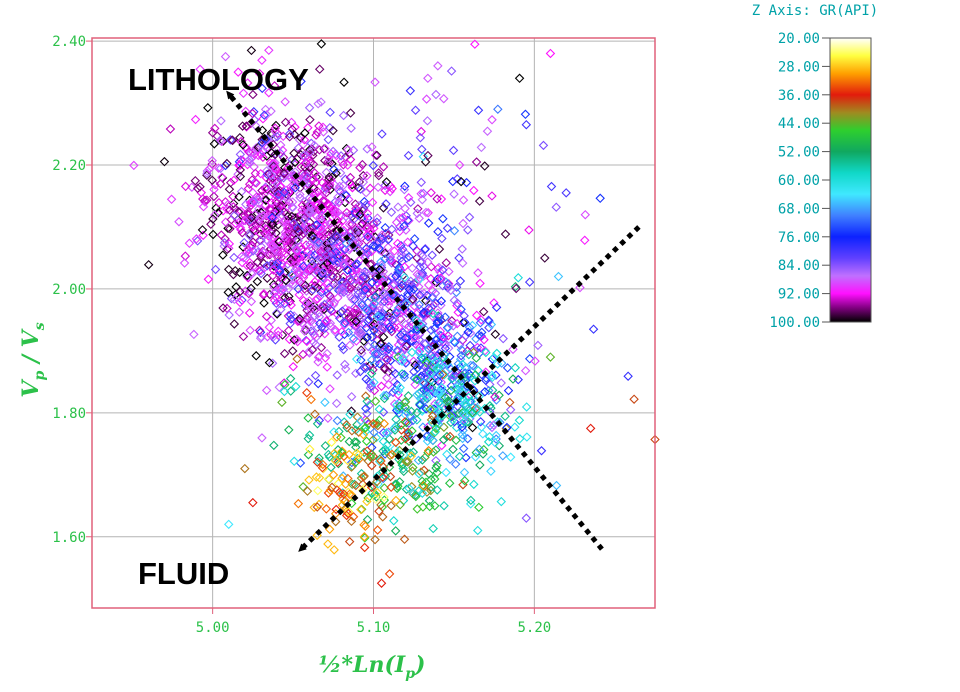 Image resolution: width=960 pixels, height=692 pixels. What do you see at coordinates (372, 667) in the screenshot?
I see `x-axis-label: ½*Ln(Ip)` at bounding box center [372, 667].